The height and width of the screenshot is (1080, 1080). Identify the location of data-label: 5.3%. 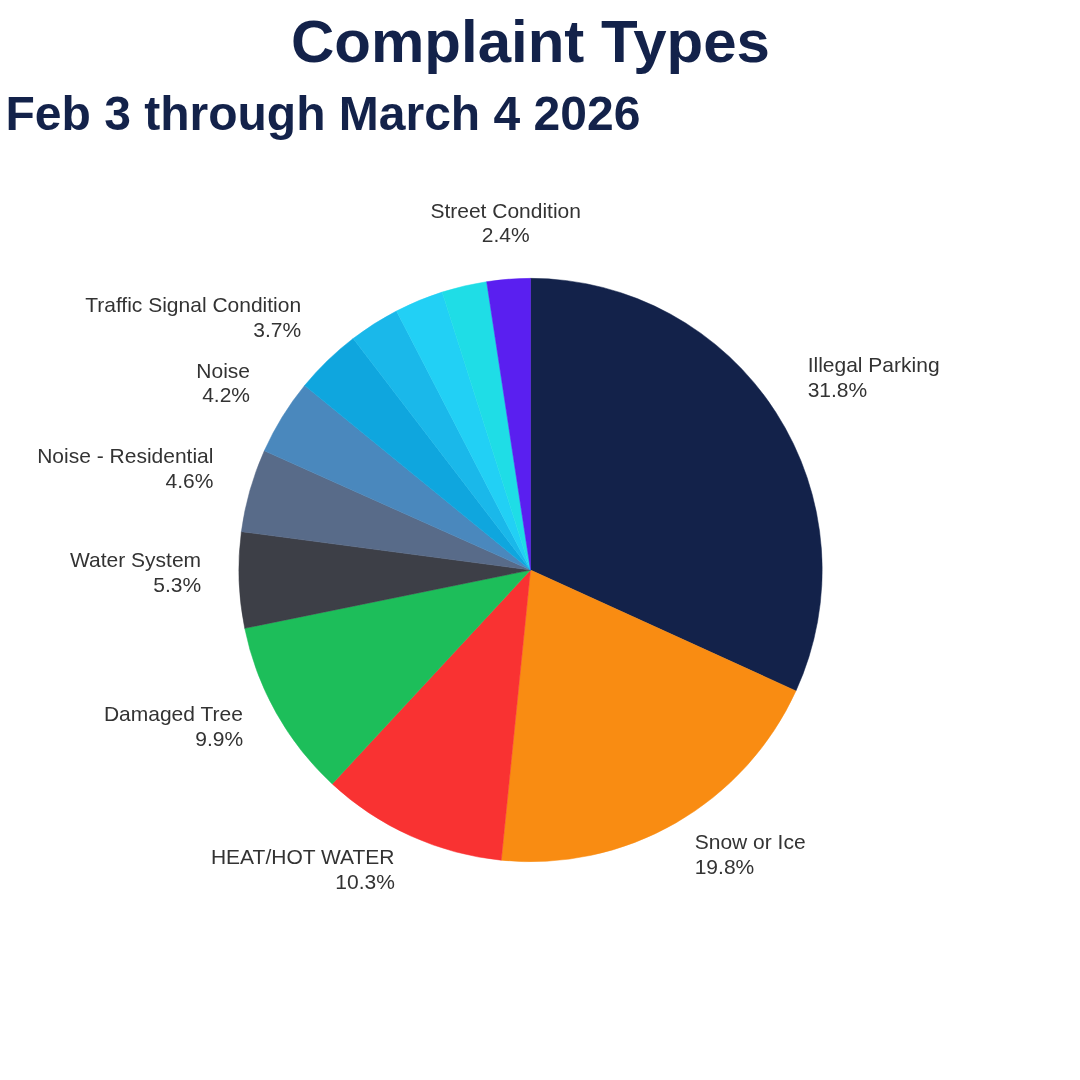
(177, 584).